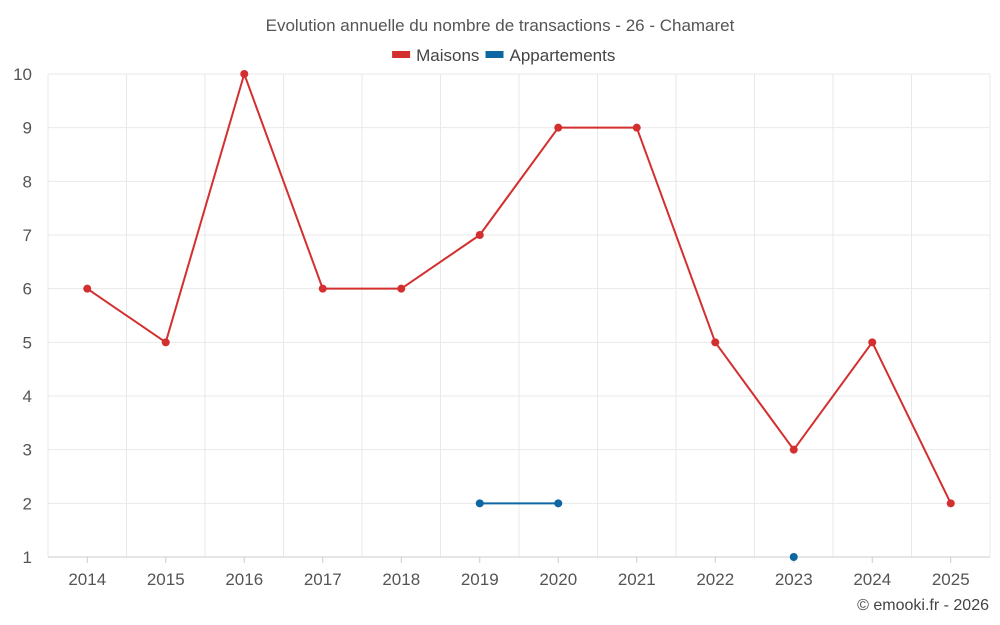 Image resolution: width=1000 pixels, height=625 pixels. Describe the element at coordinates (166, 579) in the screenshot. I see `x-tick-label: 2015` at that location.